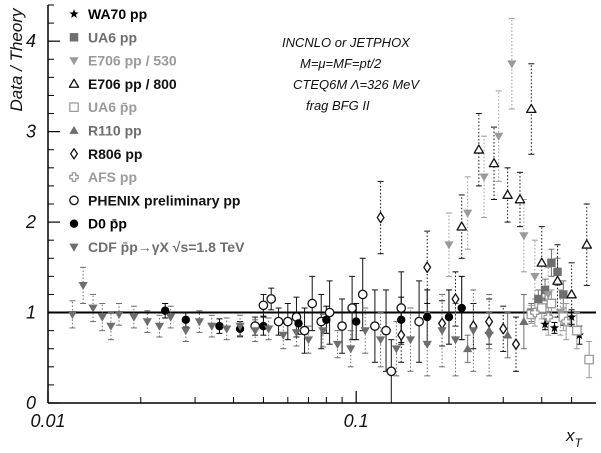  Describe the element at coordinates (132, 84) in the screenshot. I see `legend-label: E706 pp / 800` at that location.